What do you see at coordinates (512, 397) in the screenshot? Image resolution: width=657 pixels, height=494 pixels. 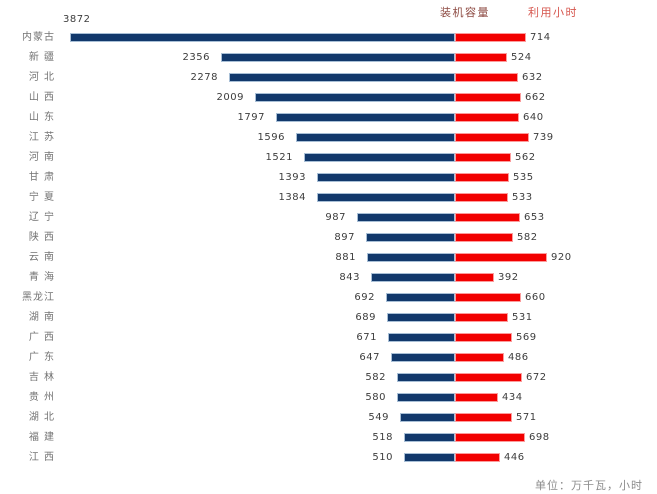 I see `hours-value: 434` at bounding box center [512, 397].